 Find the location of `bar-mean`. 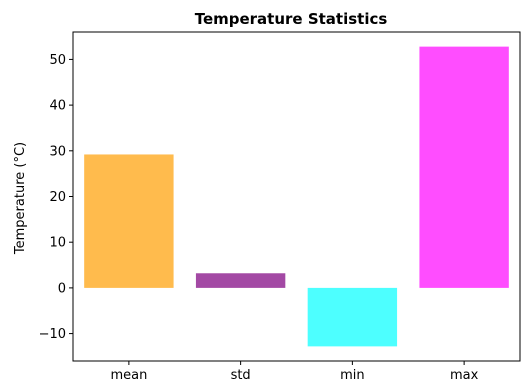

bar-mean is located at coordinates (129, 221).